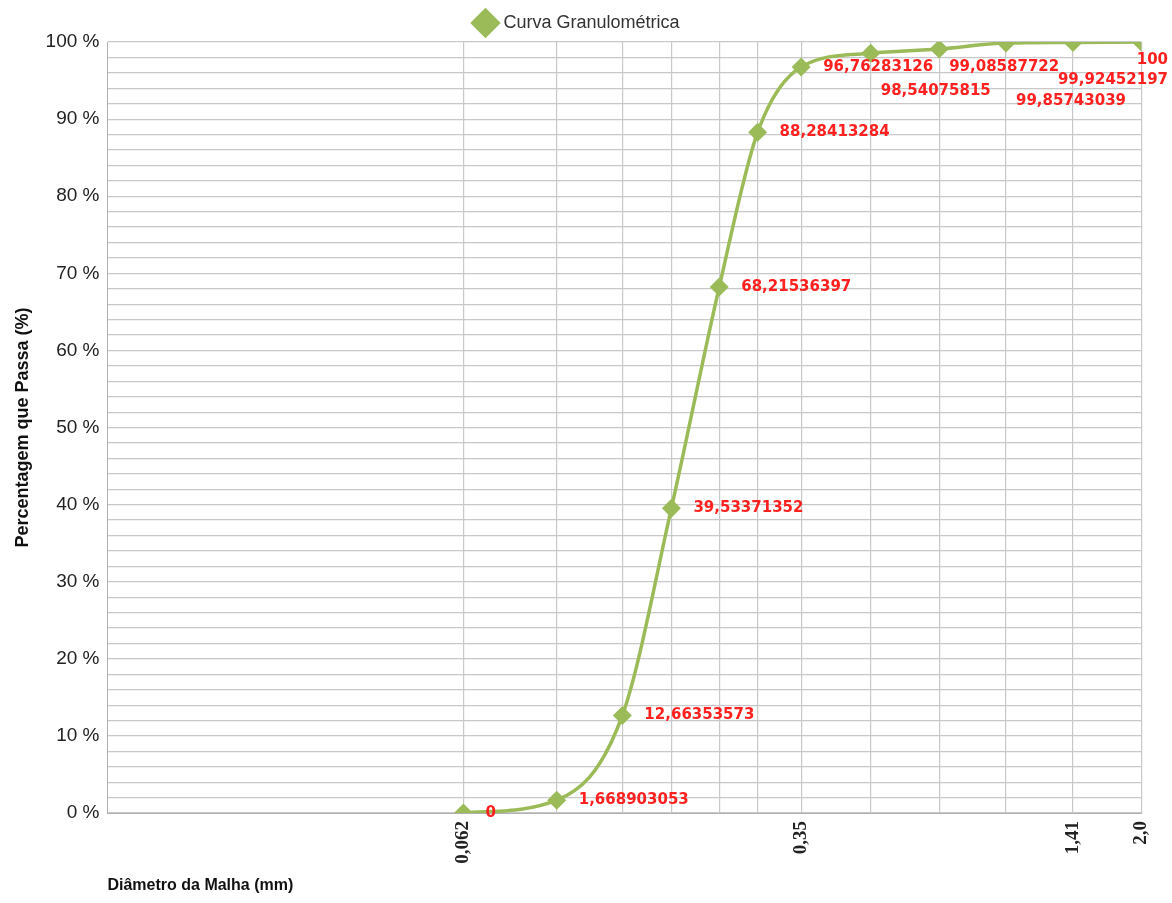 Image resolution: width=1172 pixels, height=903 pixels. What do you see at coordinates (78, 195) in the screenshot?
I see `y-tick-label: 80 %` at bounding box center [78, 195].